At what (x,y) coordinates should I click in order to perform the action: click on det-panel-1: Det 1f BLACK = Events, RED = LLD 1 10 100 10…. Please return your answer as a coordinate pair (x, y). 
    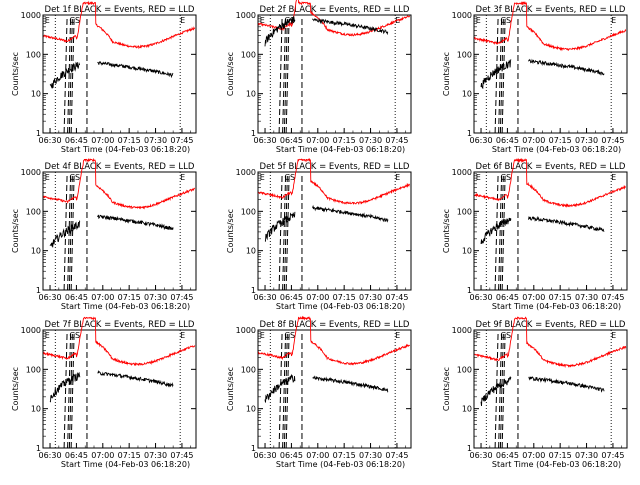
    Looking at the image, I should click on (104, 77).